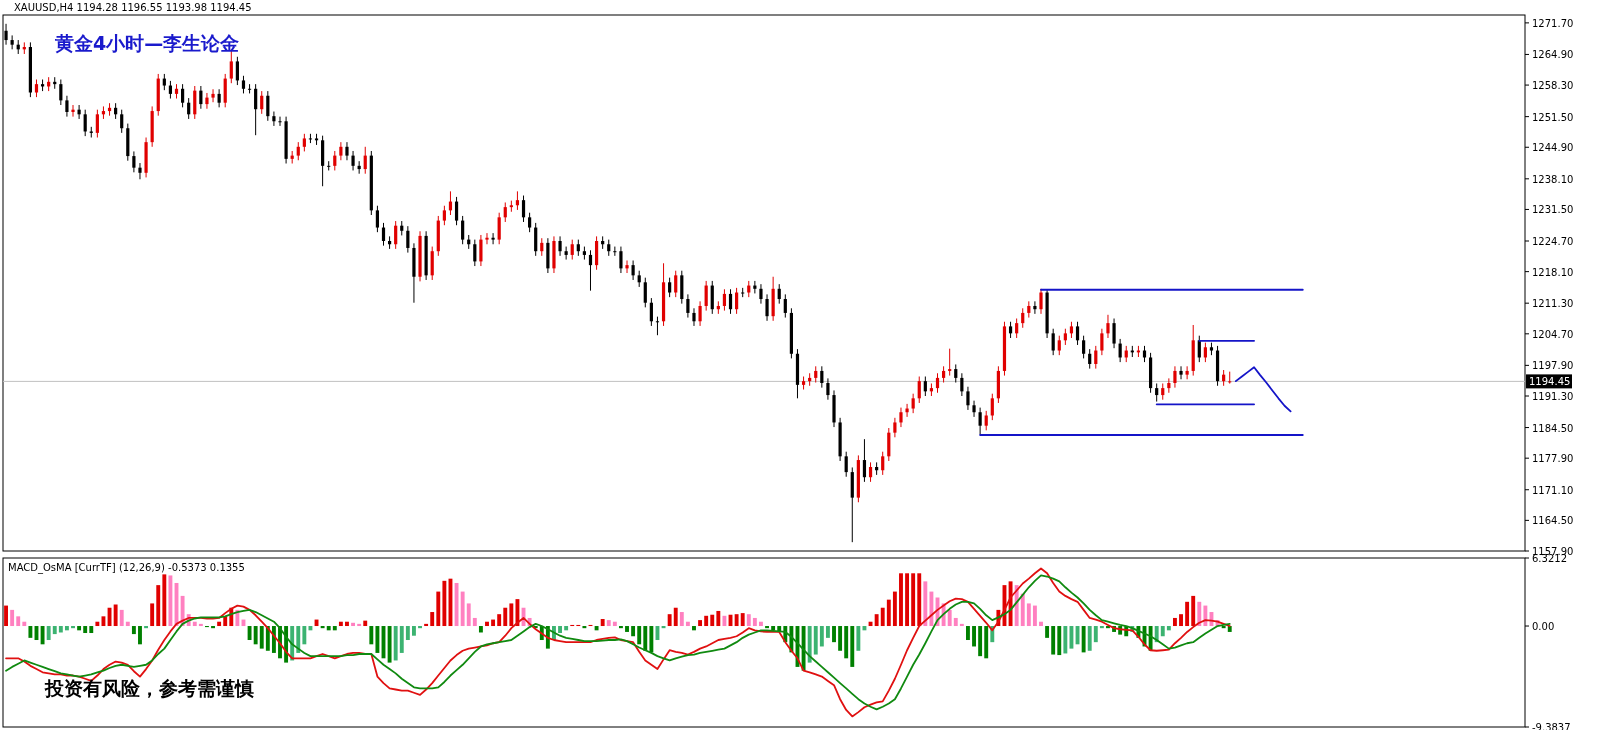  I want to click on y-tick-label: 1244.90, so click(1553, 148).